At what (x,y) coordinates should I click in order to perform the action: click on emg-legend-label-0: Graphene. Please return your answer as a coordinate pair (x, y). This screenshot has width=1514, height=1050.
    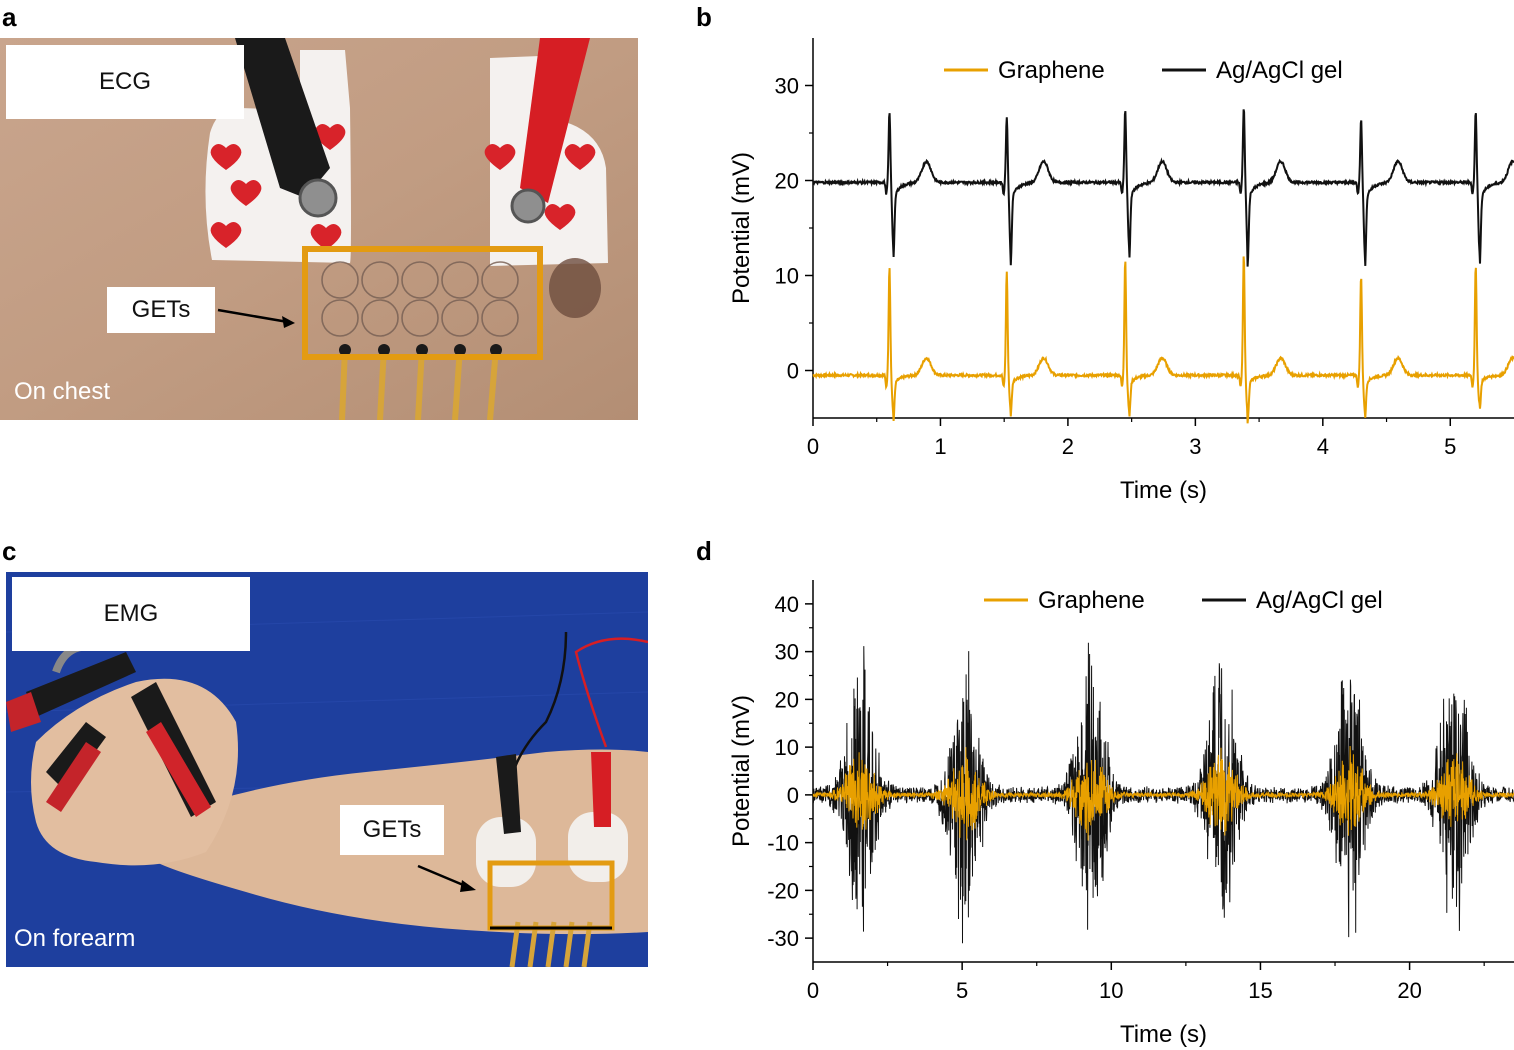
    Looking at the image, I should click on (1091, 600).